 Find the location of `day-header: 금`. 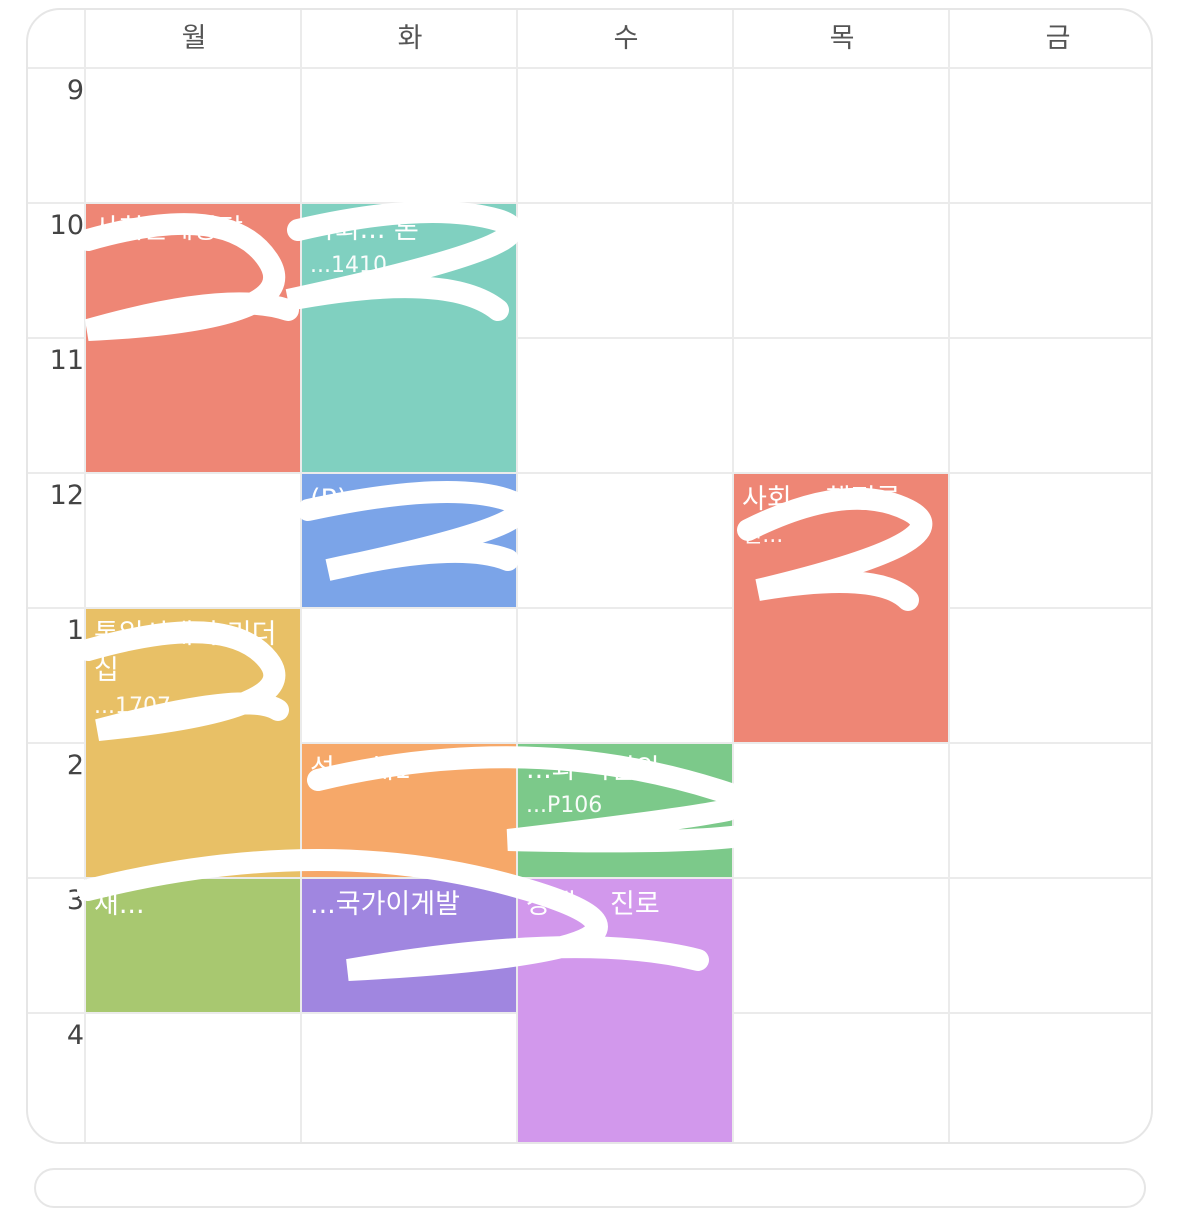

day-header: 금 is located at coordinates (1058, 38).